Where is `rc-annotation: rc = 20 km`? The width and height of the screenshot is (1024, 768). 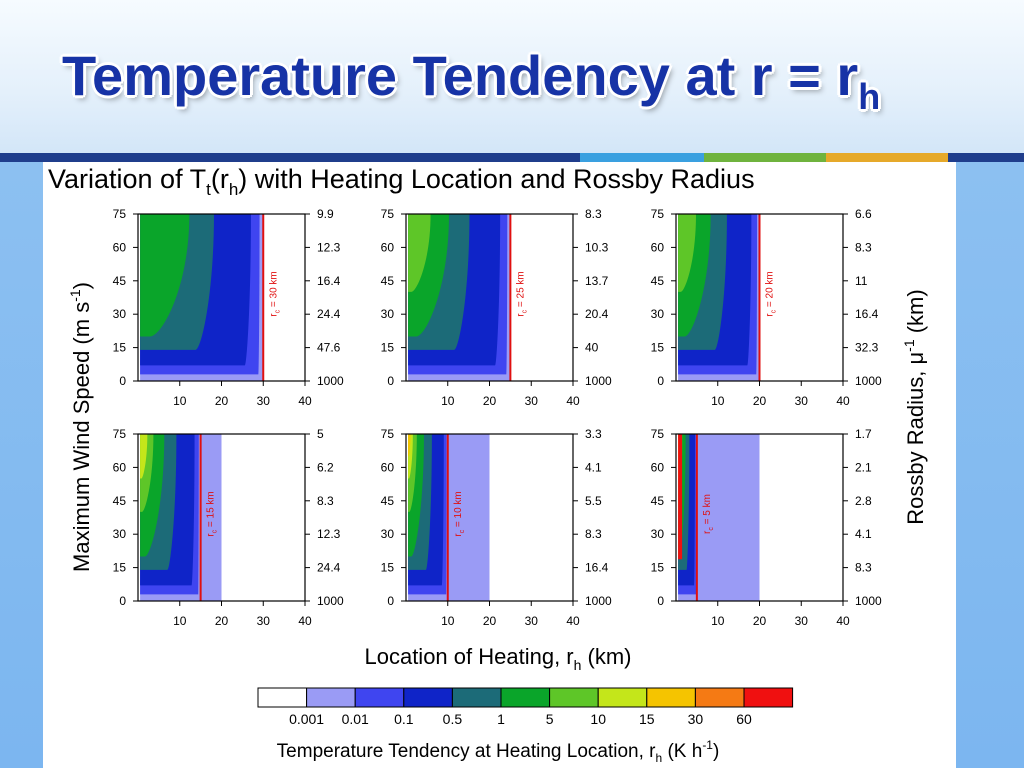
rc-annotation: rc = 20 km is located at coordinates (771, 293).